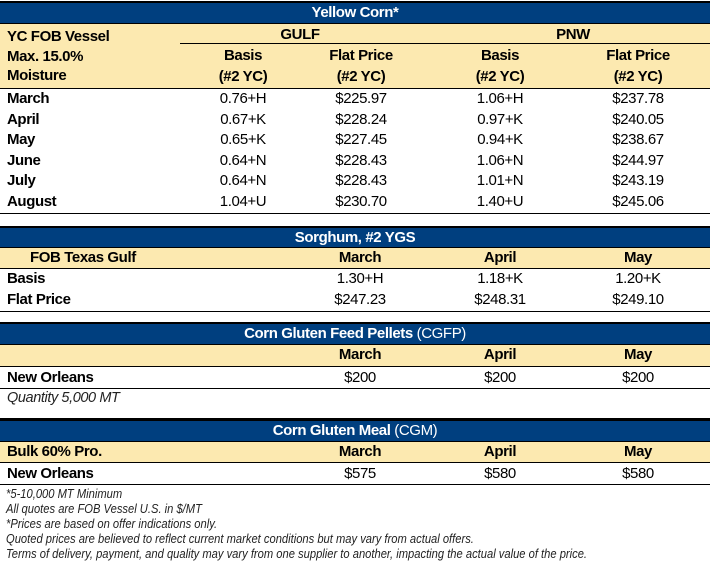 The height and width of the screenshot is (571, 710). I want to click on month-label: March, so click(28, 98).